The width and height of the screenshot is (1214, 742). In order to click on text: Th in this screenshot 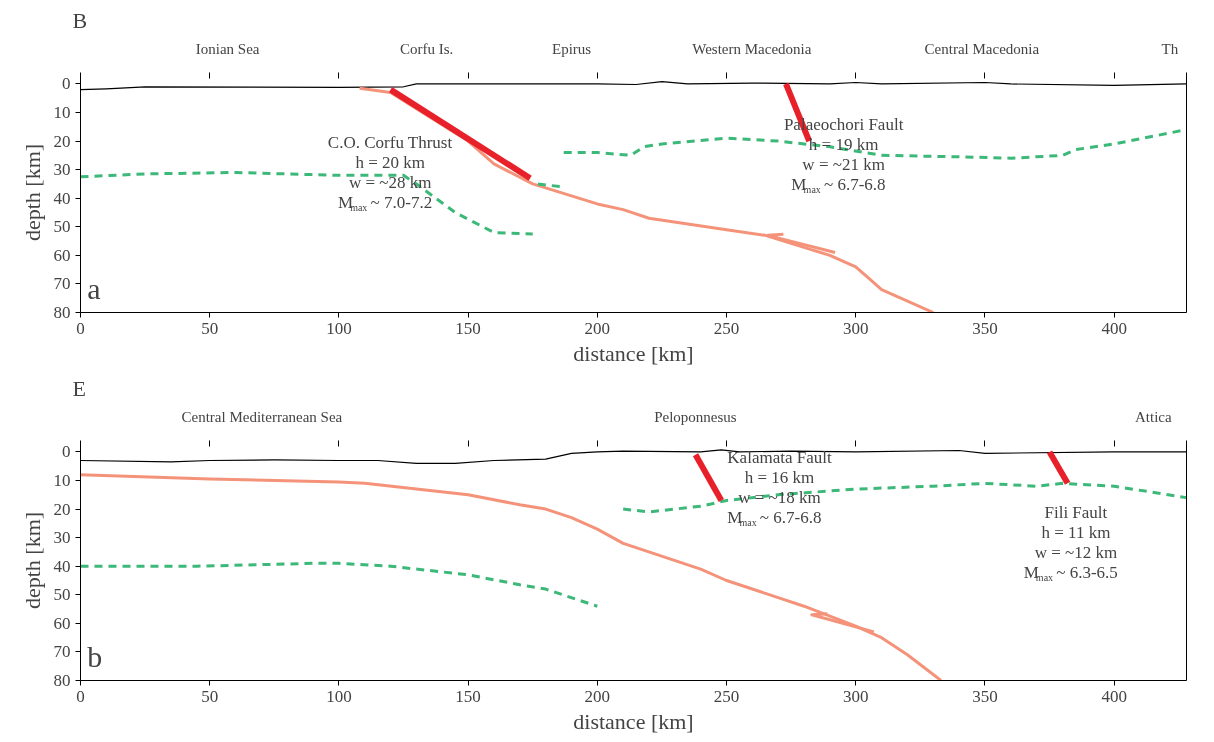, I will do `click(1170, 48)`.